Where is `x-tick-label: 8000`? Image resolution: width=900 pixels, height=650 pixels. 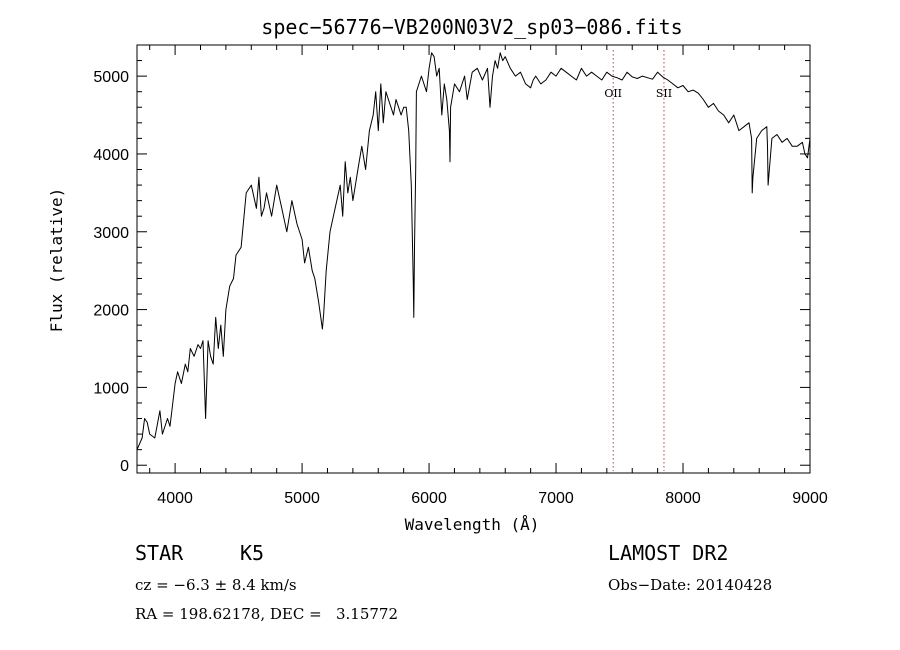 x-tick-label: 8000 is located at coordinates (683, 498).